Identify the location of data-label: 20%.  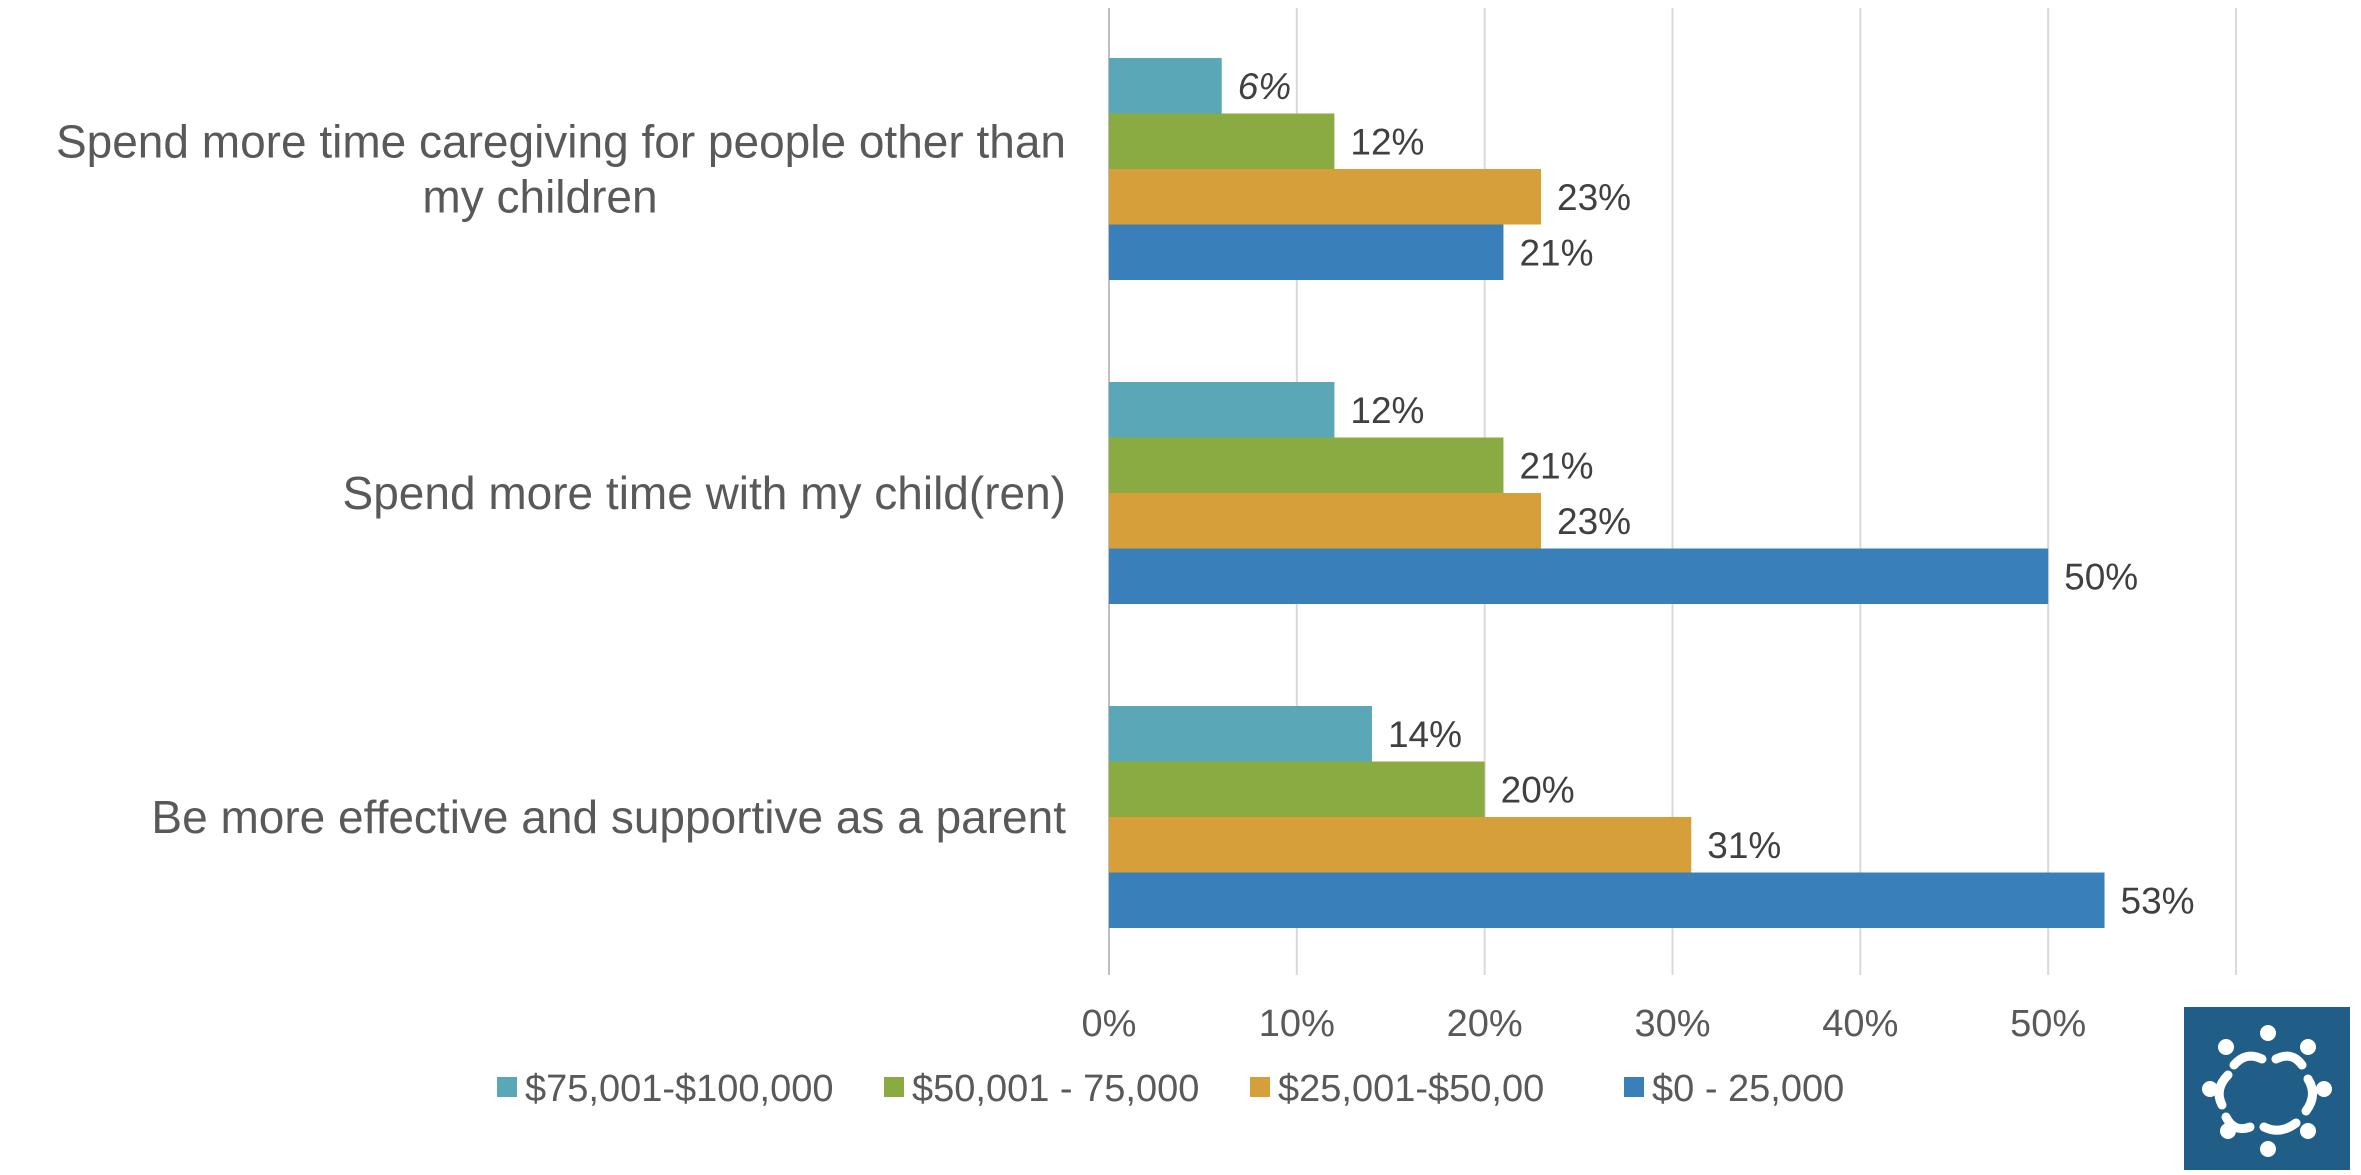
(1538, 789).